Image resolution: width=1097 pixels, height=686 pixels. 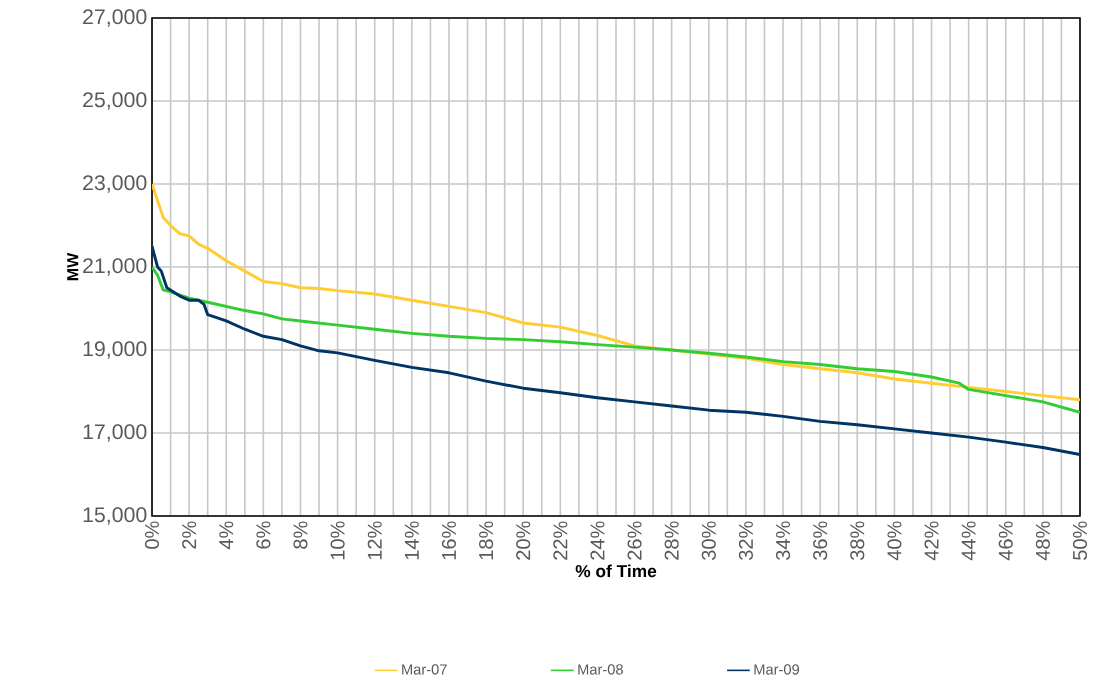 I want to click on x-tick-label: 12%, so click(x=374, y=540).